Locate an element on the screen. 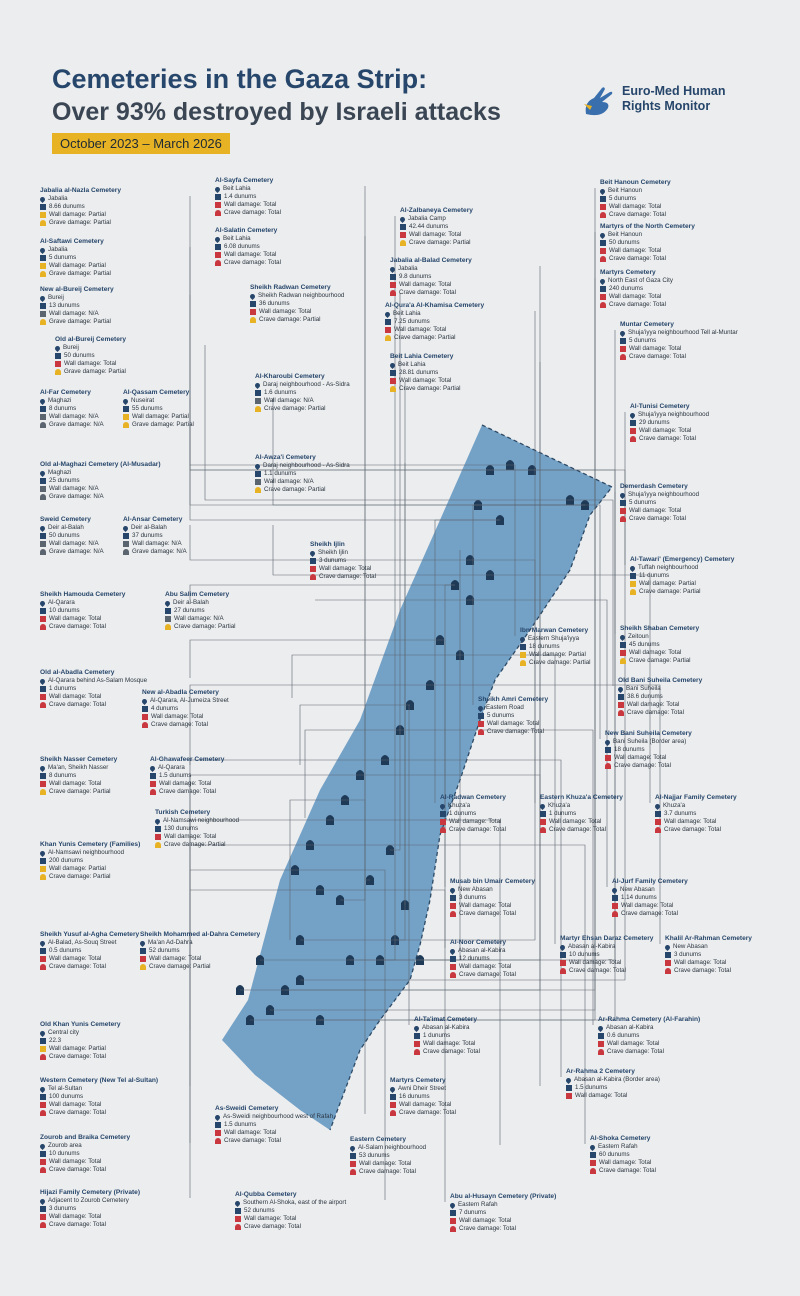 The width and height of the screenshot is (800, 1296). cemetery-area: 18 dunums is located at coordinates (629, 749).